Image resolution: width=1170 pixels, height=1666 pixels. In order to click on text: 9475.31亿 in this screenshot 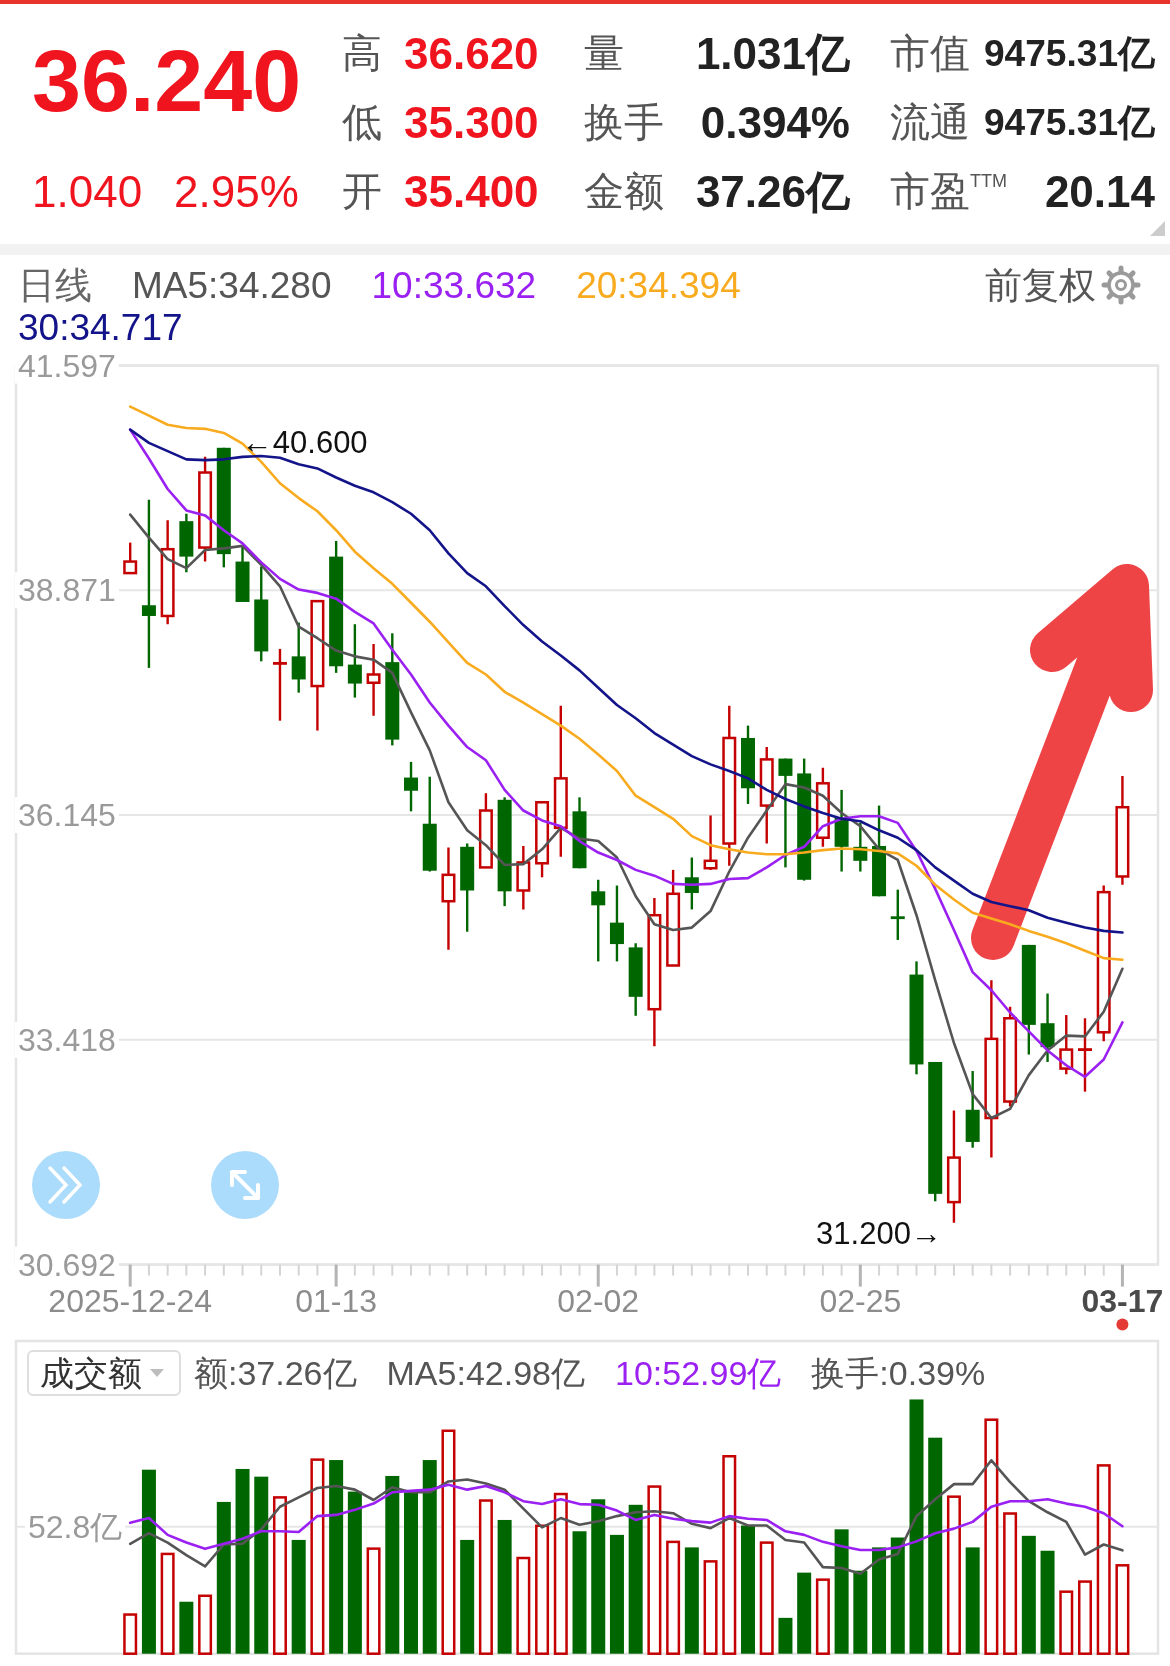, I will do `click(1069, 122)`.